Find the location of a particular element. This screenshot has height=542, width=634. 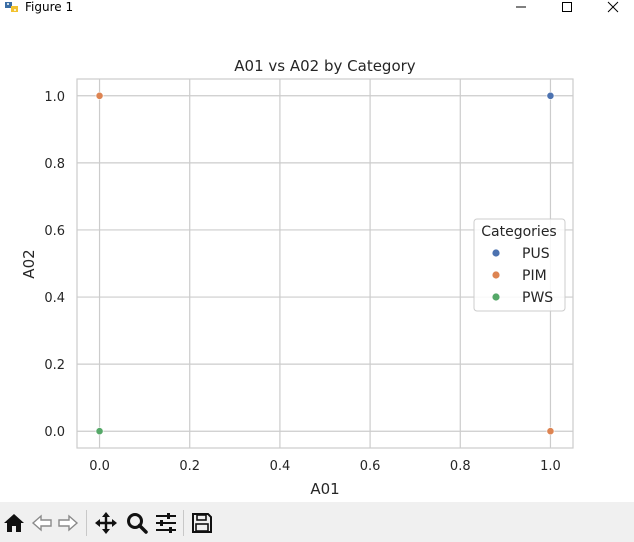

y-tick-label: 0.6 is located at coordinates (54, 231).